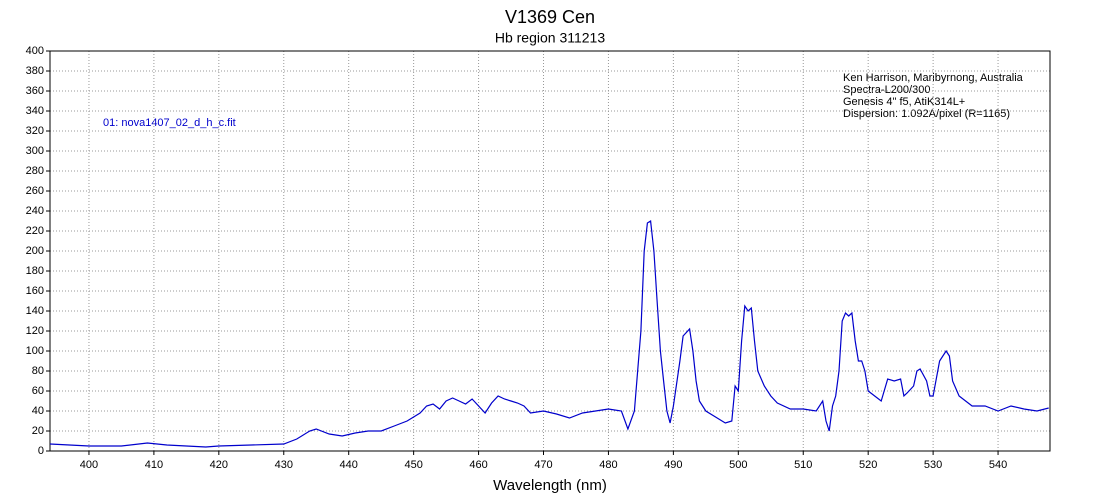 This screenshot has width=1100, height=500. Describe the element at coordinates (41, 451) in the screenshot. I see `y-tick-label: 0` at that location.